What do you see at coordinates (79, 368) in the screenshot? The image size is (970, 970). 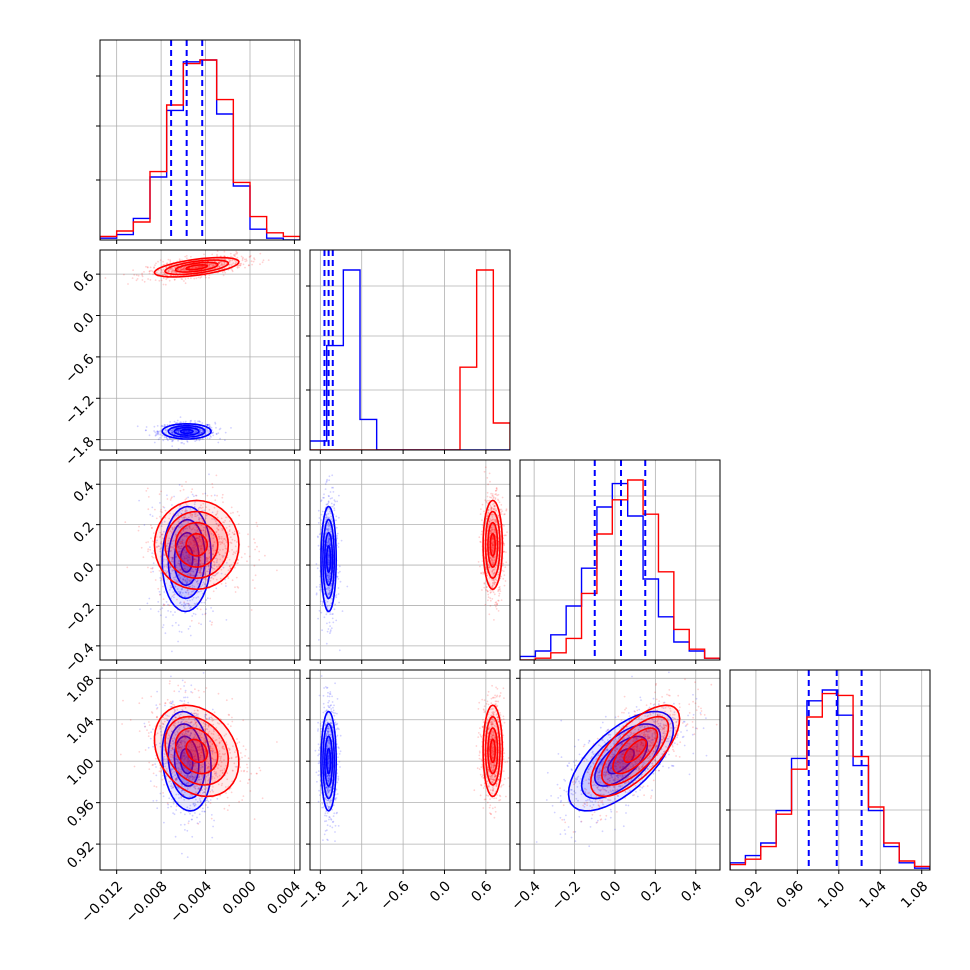 I see `y-tick-label: −0.6` at bounding box center [79, 368].